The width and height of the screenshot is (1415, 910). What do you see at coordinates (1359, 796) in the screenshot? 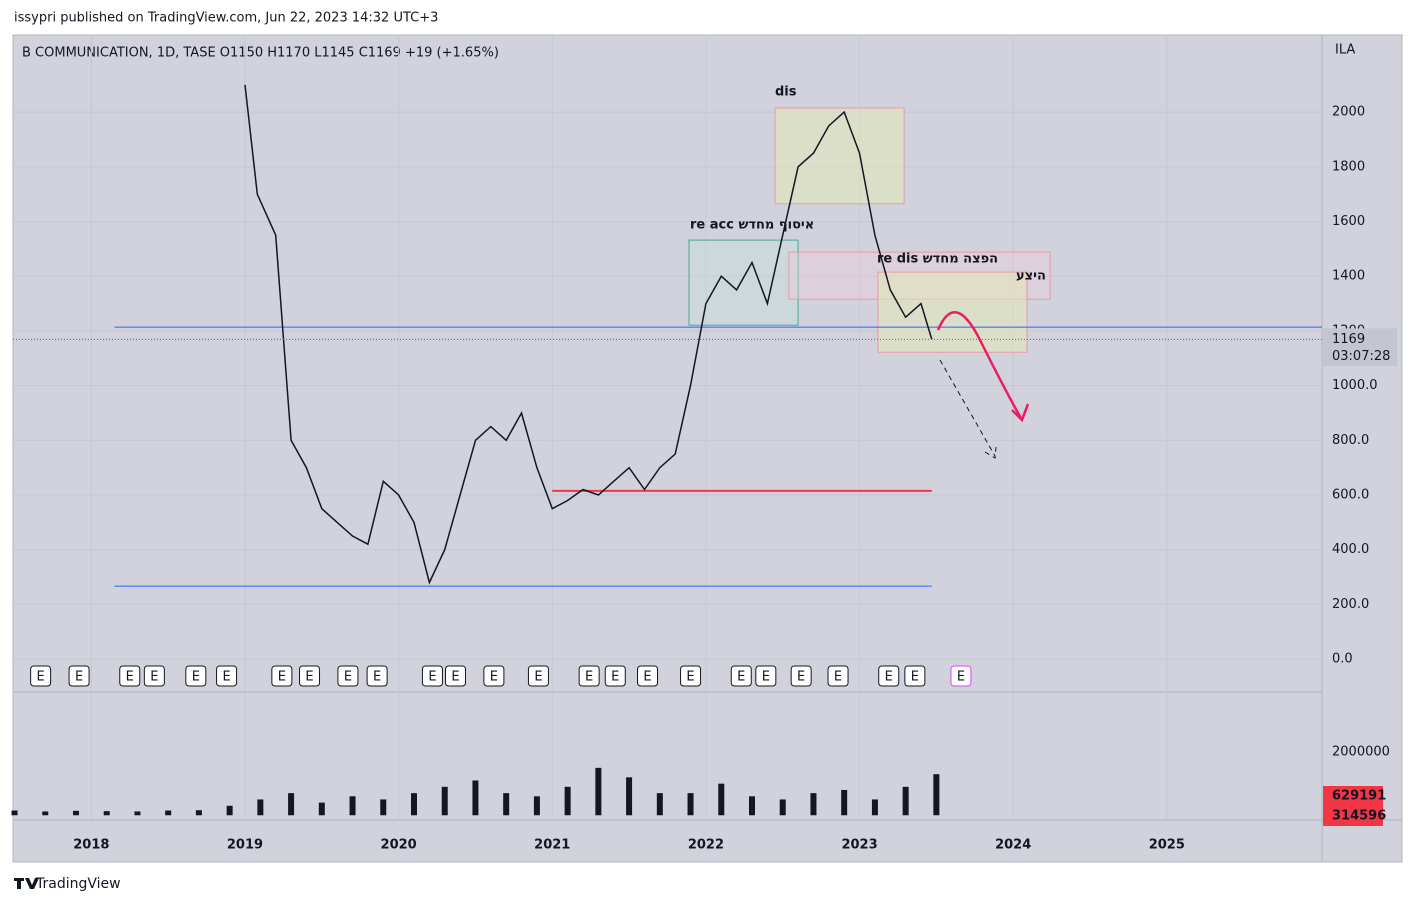
I see `volume-value-label: 629191` at bounding box center [1359, 796].